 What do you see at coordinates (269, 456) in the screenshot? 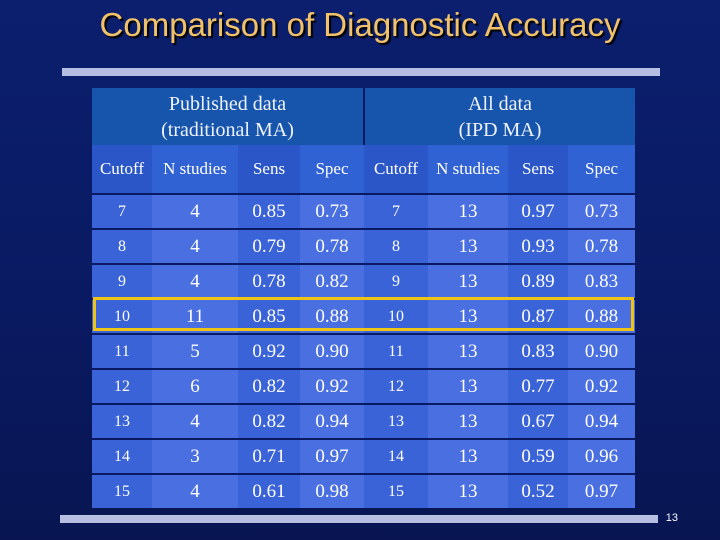
I see `table-cell: 0.71` at bounding box center [269, 456].